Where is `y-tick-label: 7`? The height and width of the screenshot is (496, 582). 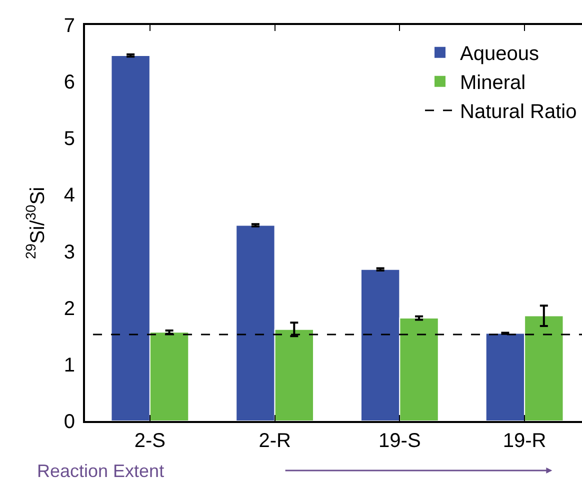
y-tick-label: 7 is located at coordinates (69, 26).